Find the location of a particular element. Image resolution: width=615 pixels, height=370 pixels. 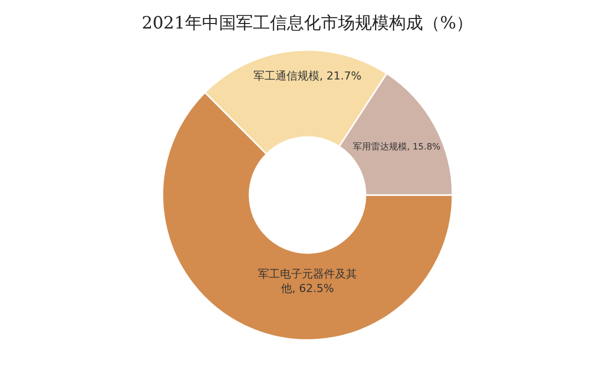

slice-label: 军工电子元器件及其他, 62.5% is located at coordinates (307, 281).